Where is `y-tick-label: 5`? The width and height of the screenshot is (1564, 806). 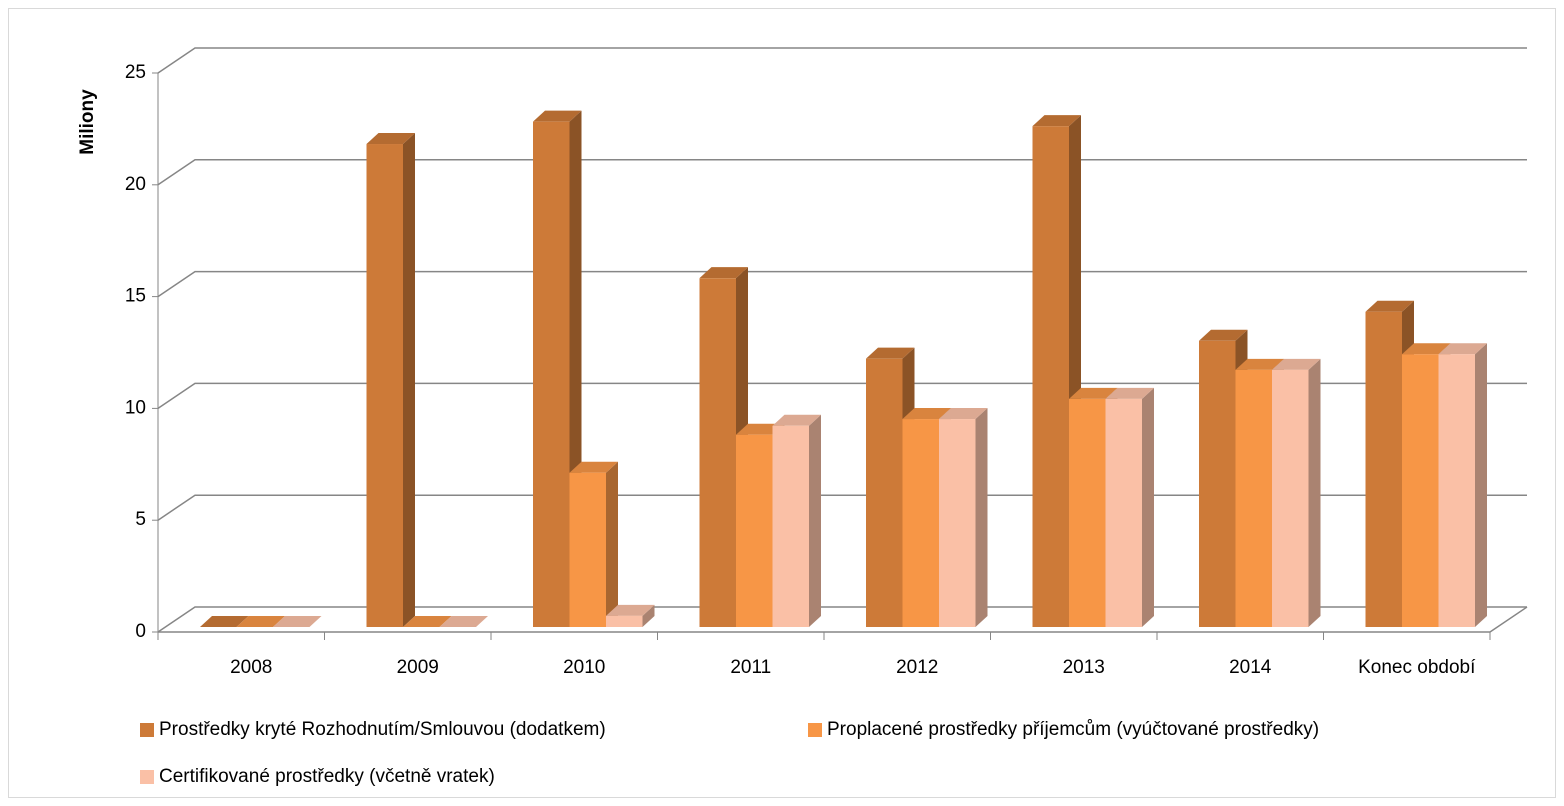 y-tick-label: 5 is located at coordinates (140, 519).